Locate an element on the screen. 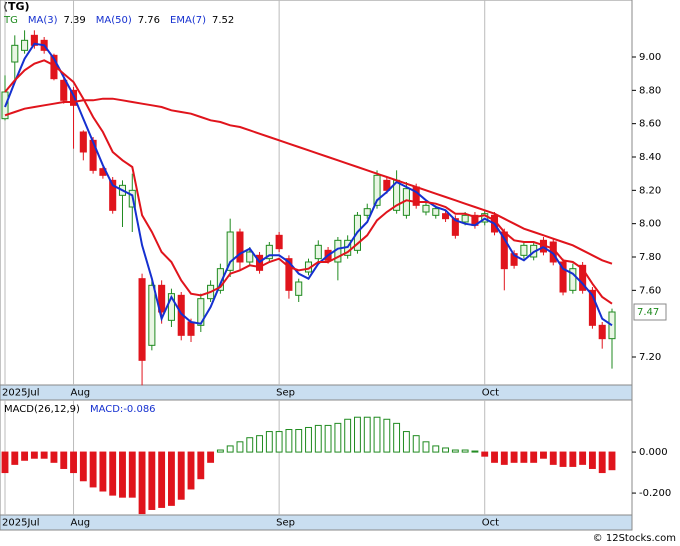  y-tick-label: 8.20 is located at coordinates (650, 190).